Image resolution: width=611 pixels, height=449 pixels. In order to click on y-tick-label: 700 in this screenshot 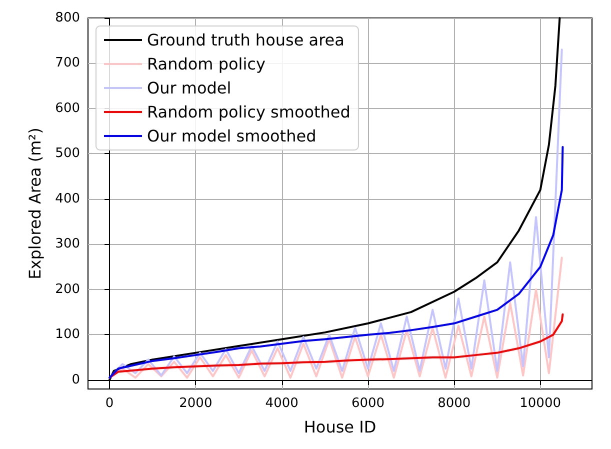, I will do `click(67, 63)`.